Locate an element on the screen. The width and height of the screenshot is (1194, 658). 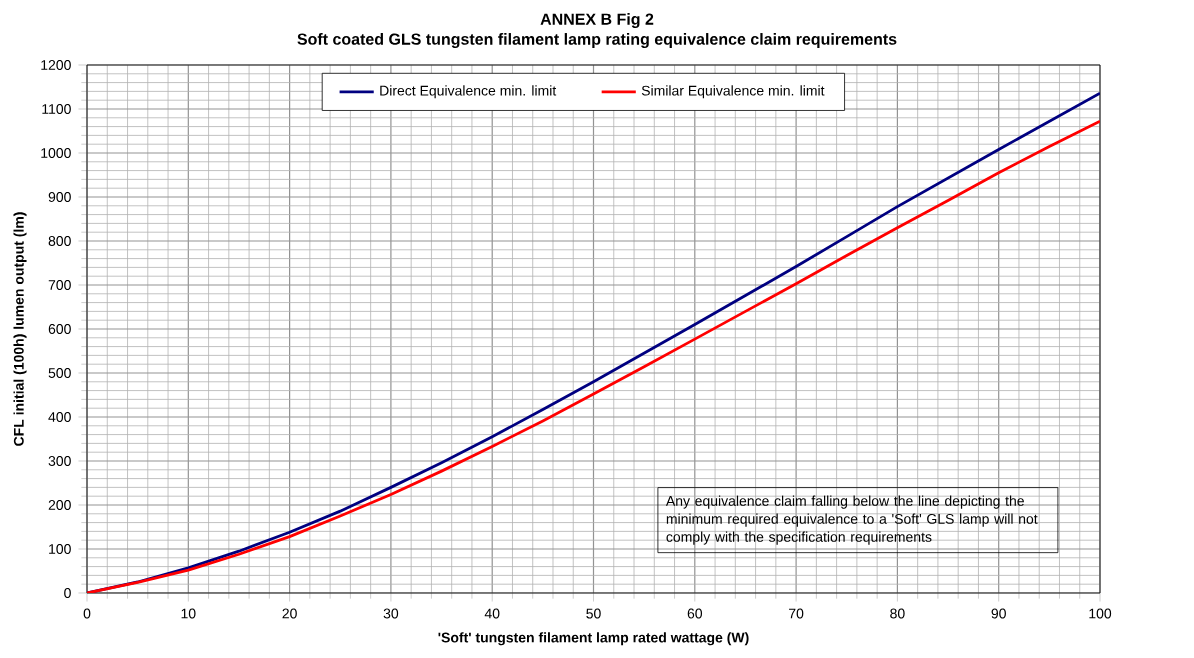
chart-subtitle: Soft coated GLS tungsten filament lamp rating equivalence claim requirements is located at coordinates (597, 41).